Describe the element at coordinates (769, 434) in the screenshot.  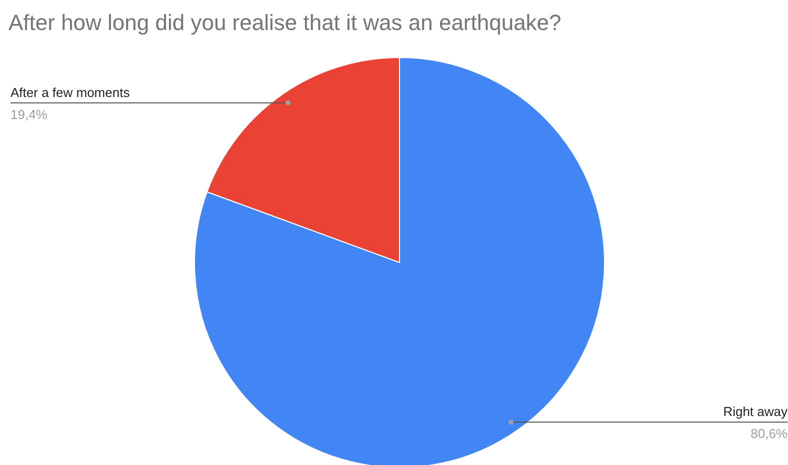
I see `data-label: 80,6%` at that location.